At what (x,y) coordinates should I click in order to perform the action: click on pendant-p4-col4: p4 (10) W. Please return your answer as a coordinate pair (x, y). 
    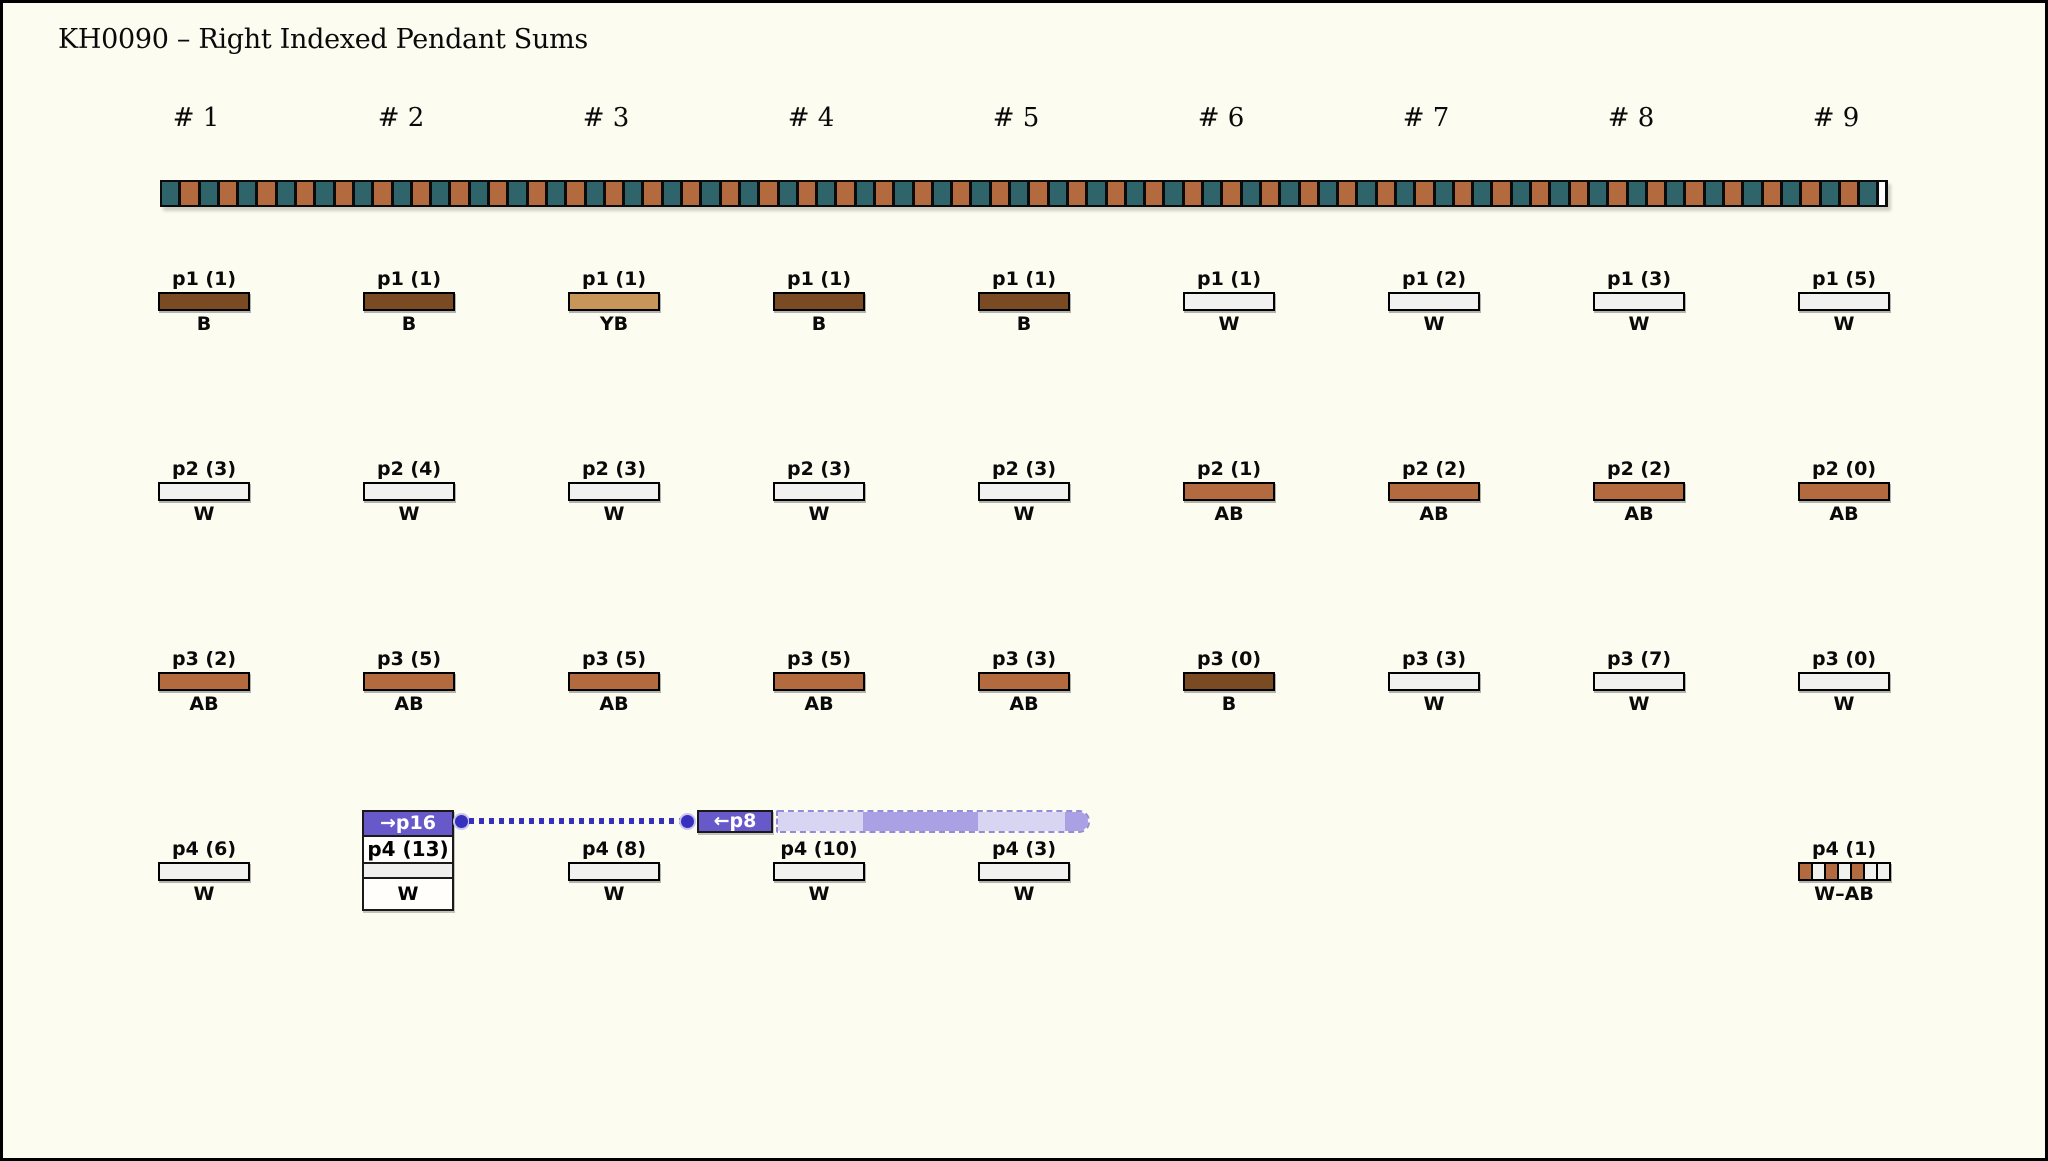
    Looking at the image, I should click on (819, 872).